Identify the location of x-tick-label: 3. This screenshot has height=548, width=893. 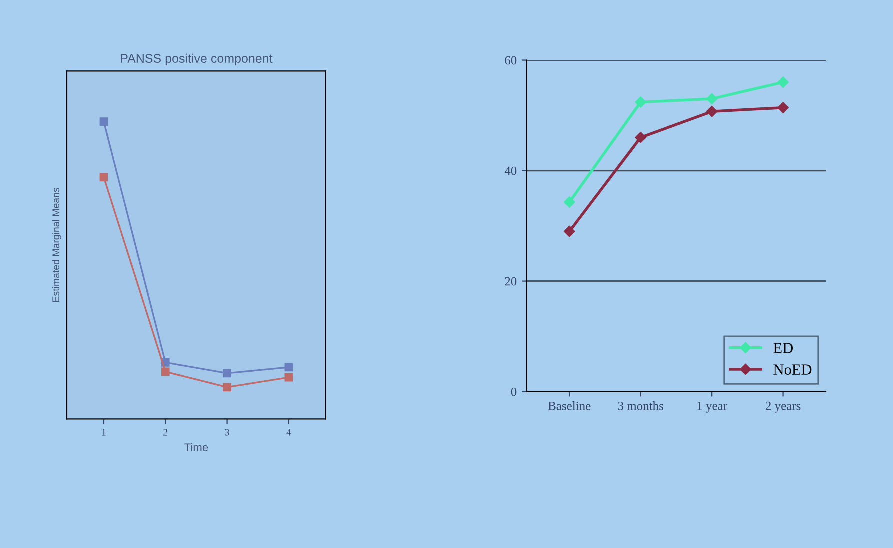
(227, 432).